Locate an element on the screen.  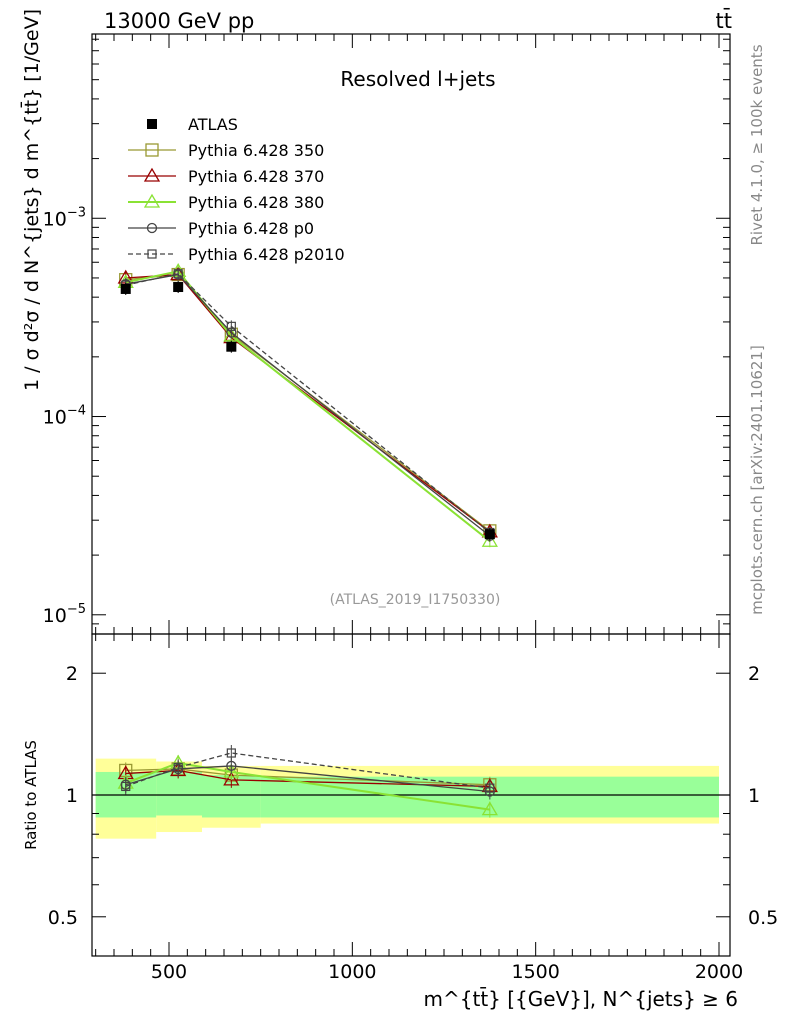
ratio-y-tick-label-right: 1 is located at coordinates (754, 796).